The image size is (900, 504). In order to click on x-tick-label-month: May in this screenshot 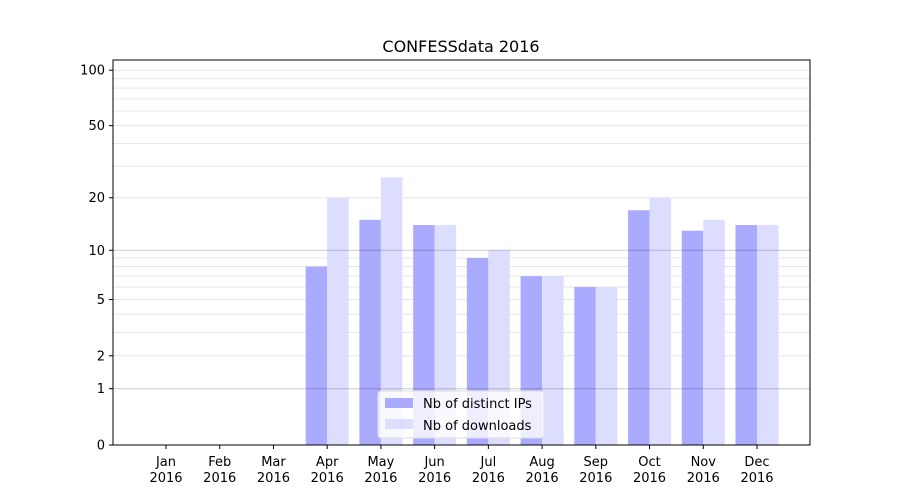, I will do `click(380, 462)`.